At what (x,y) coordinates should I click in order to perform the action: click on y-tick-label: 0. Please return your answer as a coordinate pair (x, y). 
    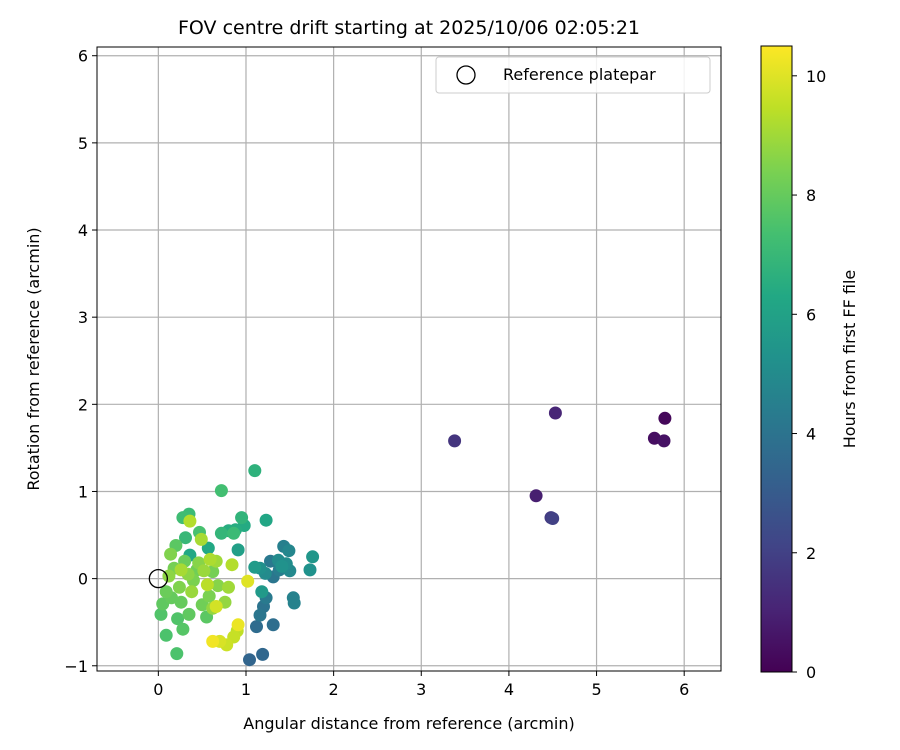
    Looking at the image, I should click on (83, 579).